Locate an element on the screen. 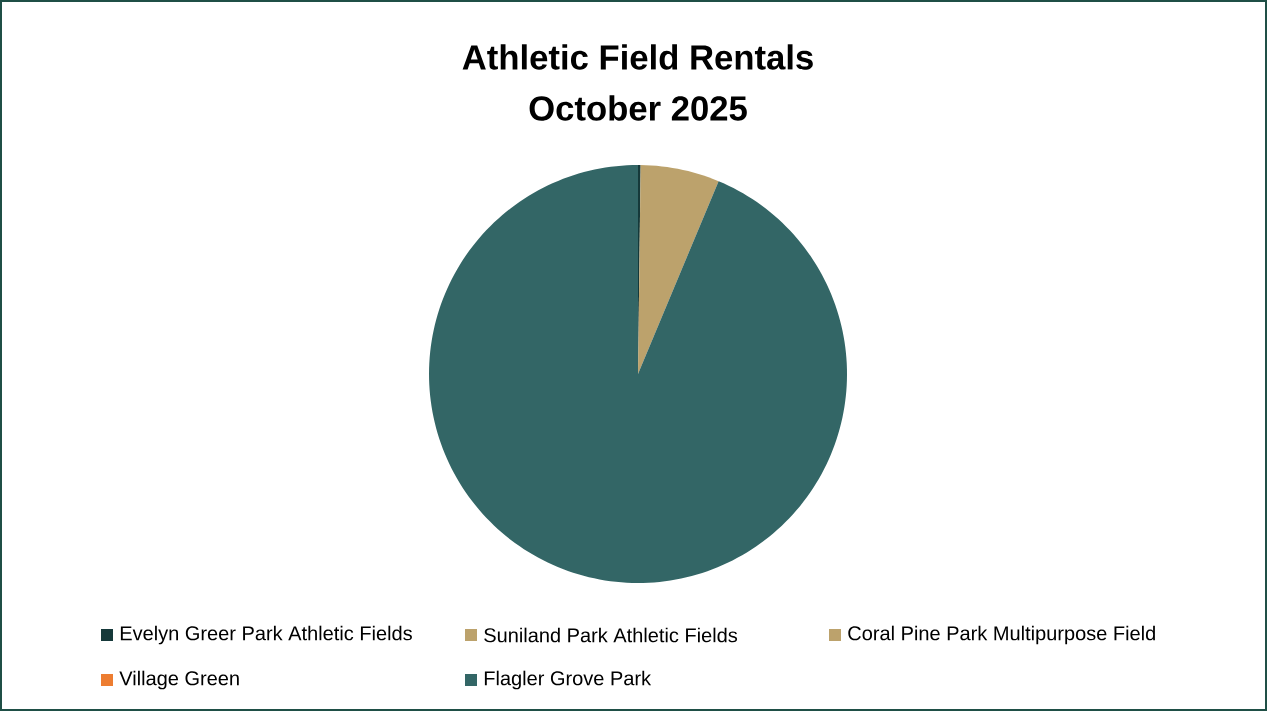 The width and height of the screenshot is (1267, 711). legend-label: Coral Pine Park Multipurpose Field is located at coordinates (1001, 635).